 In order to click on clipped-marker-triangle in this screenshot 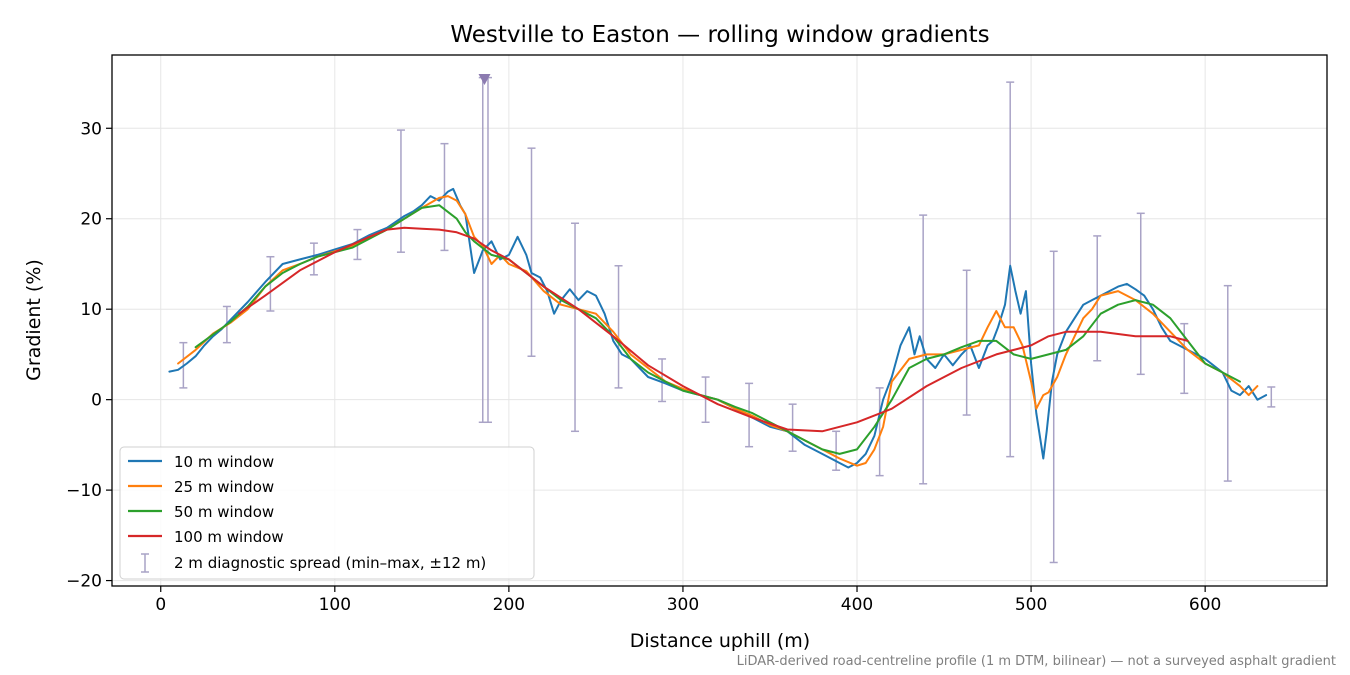, I will do `click(484, 79)`.